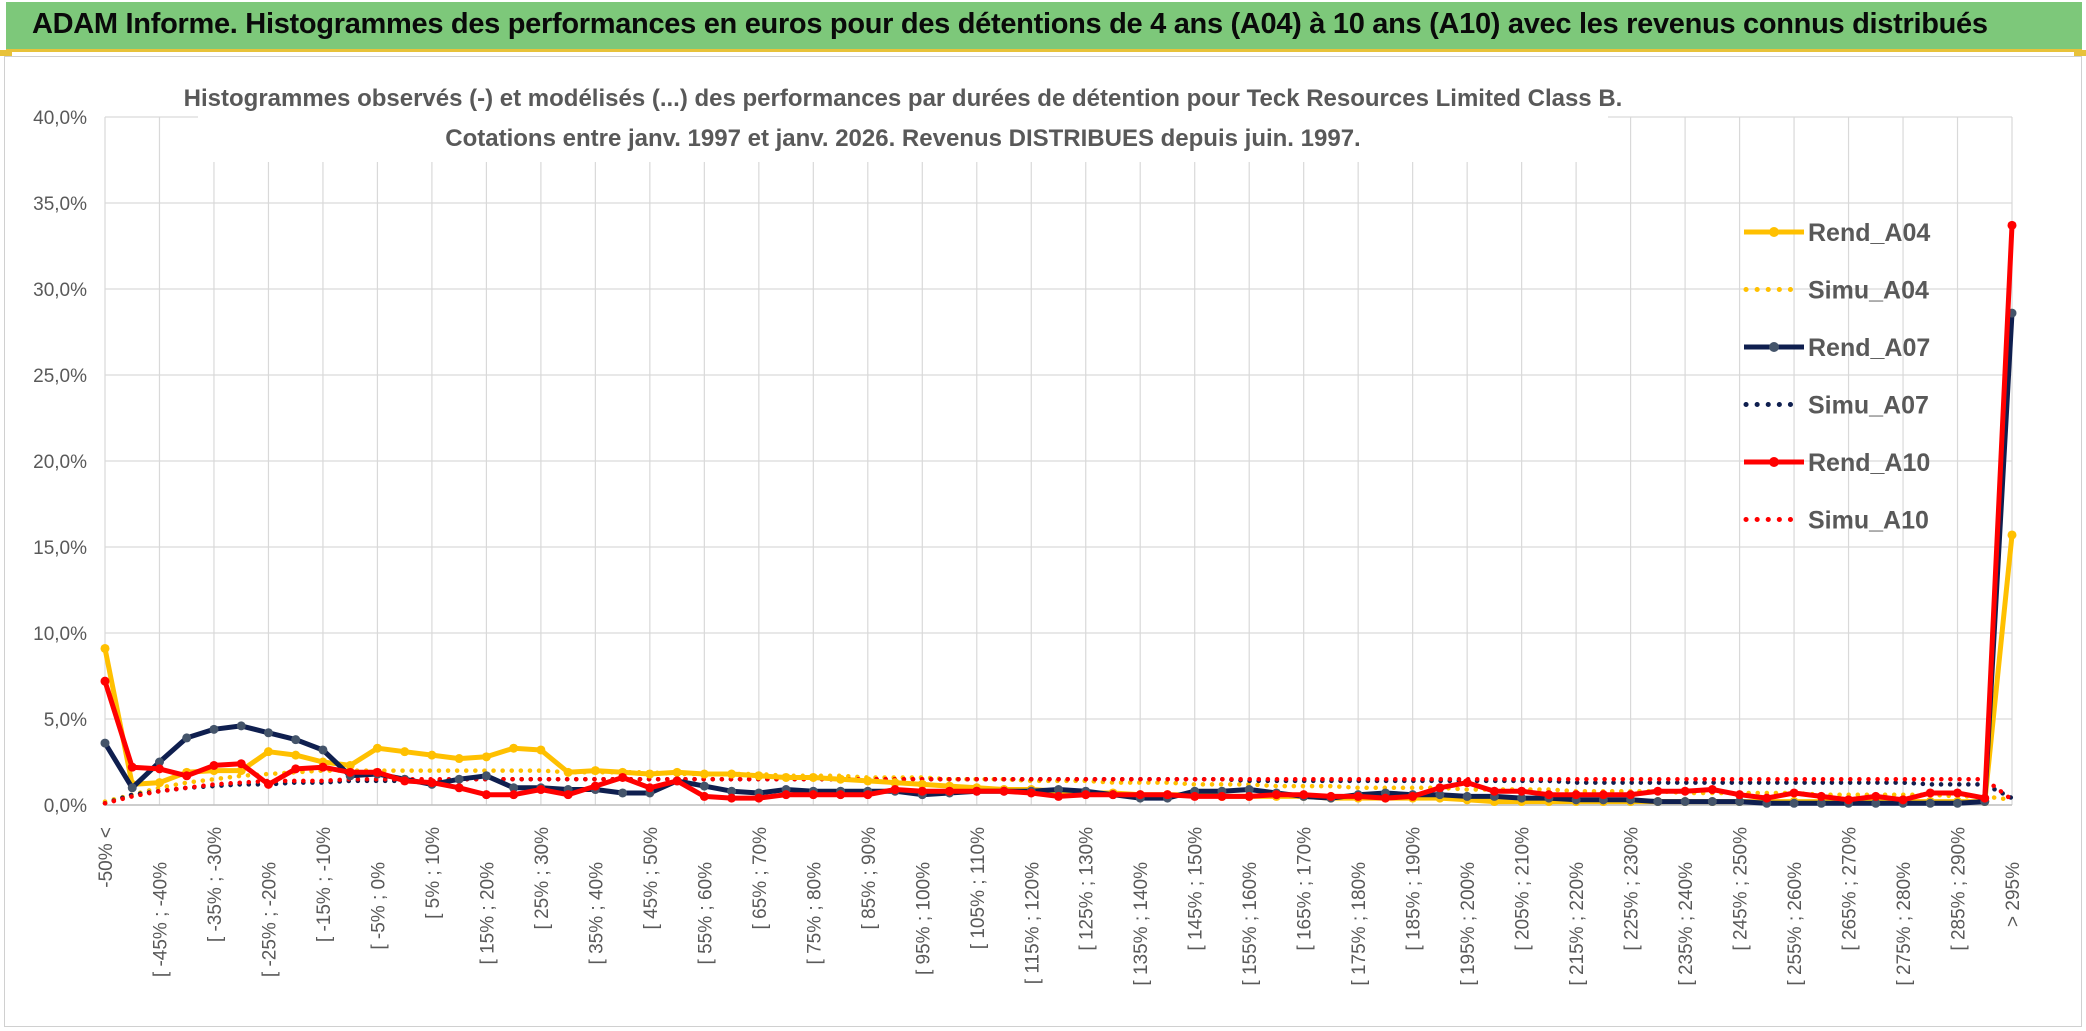  Describe the element at coordinates (1868, 291) in the screenshot. I see `legend-label-simu-a04: Simu_A04` at that location.